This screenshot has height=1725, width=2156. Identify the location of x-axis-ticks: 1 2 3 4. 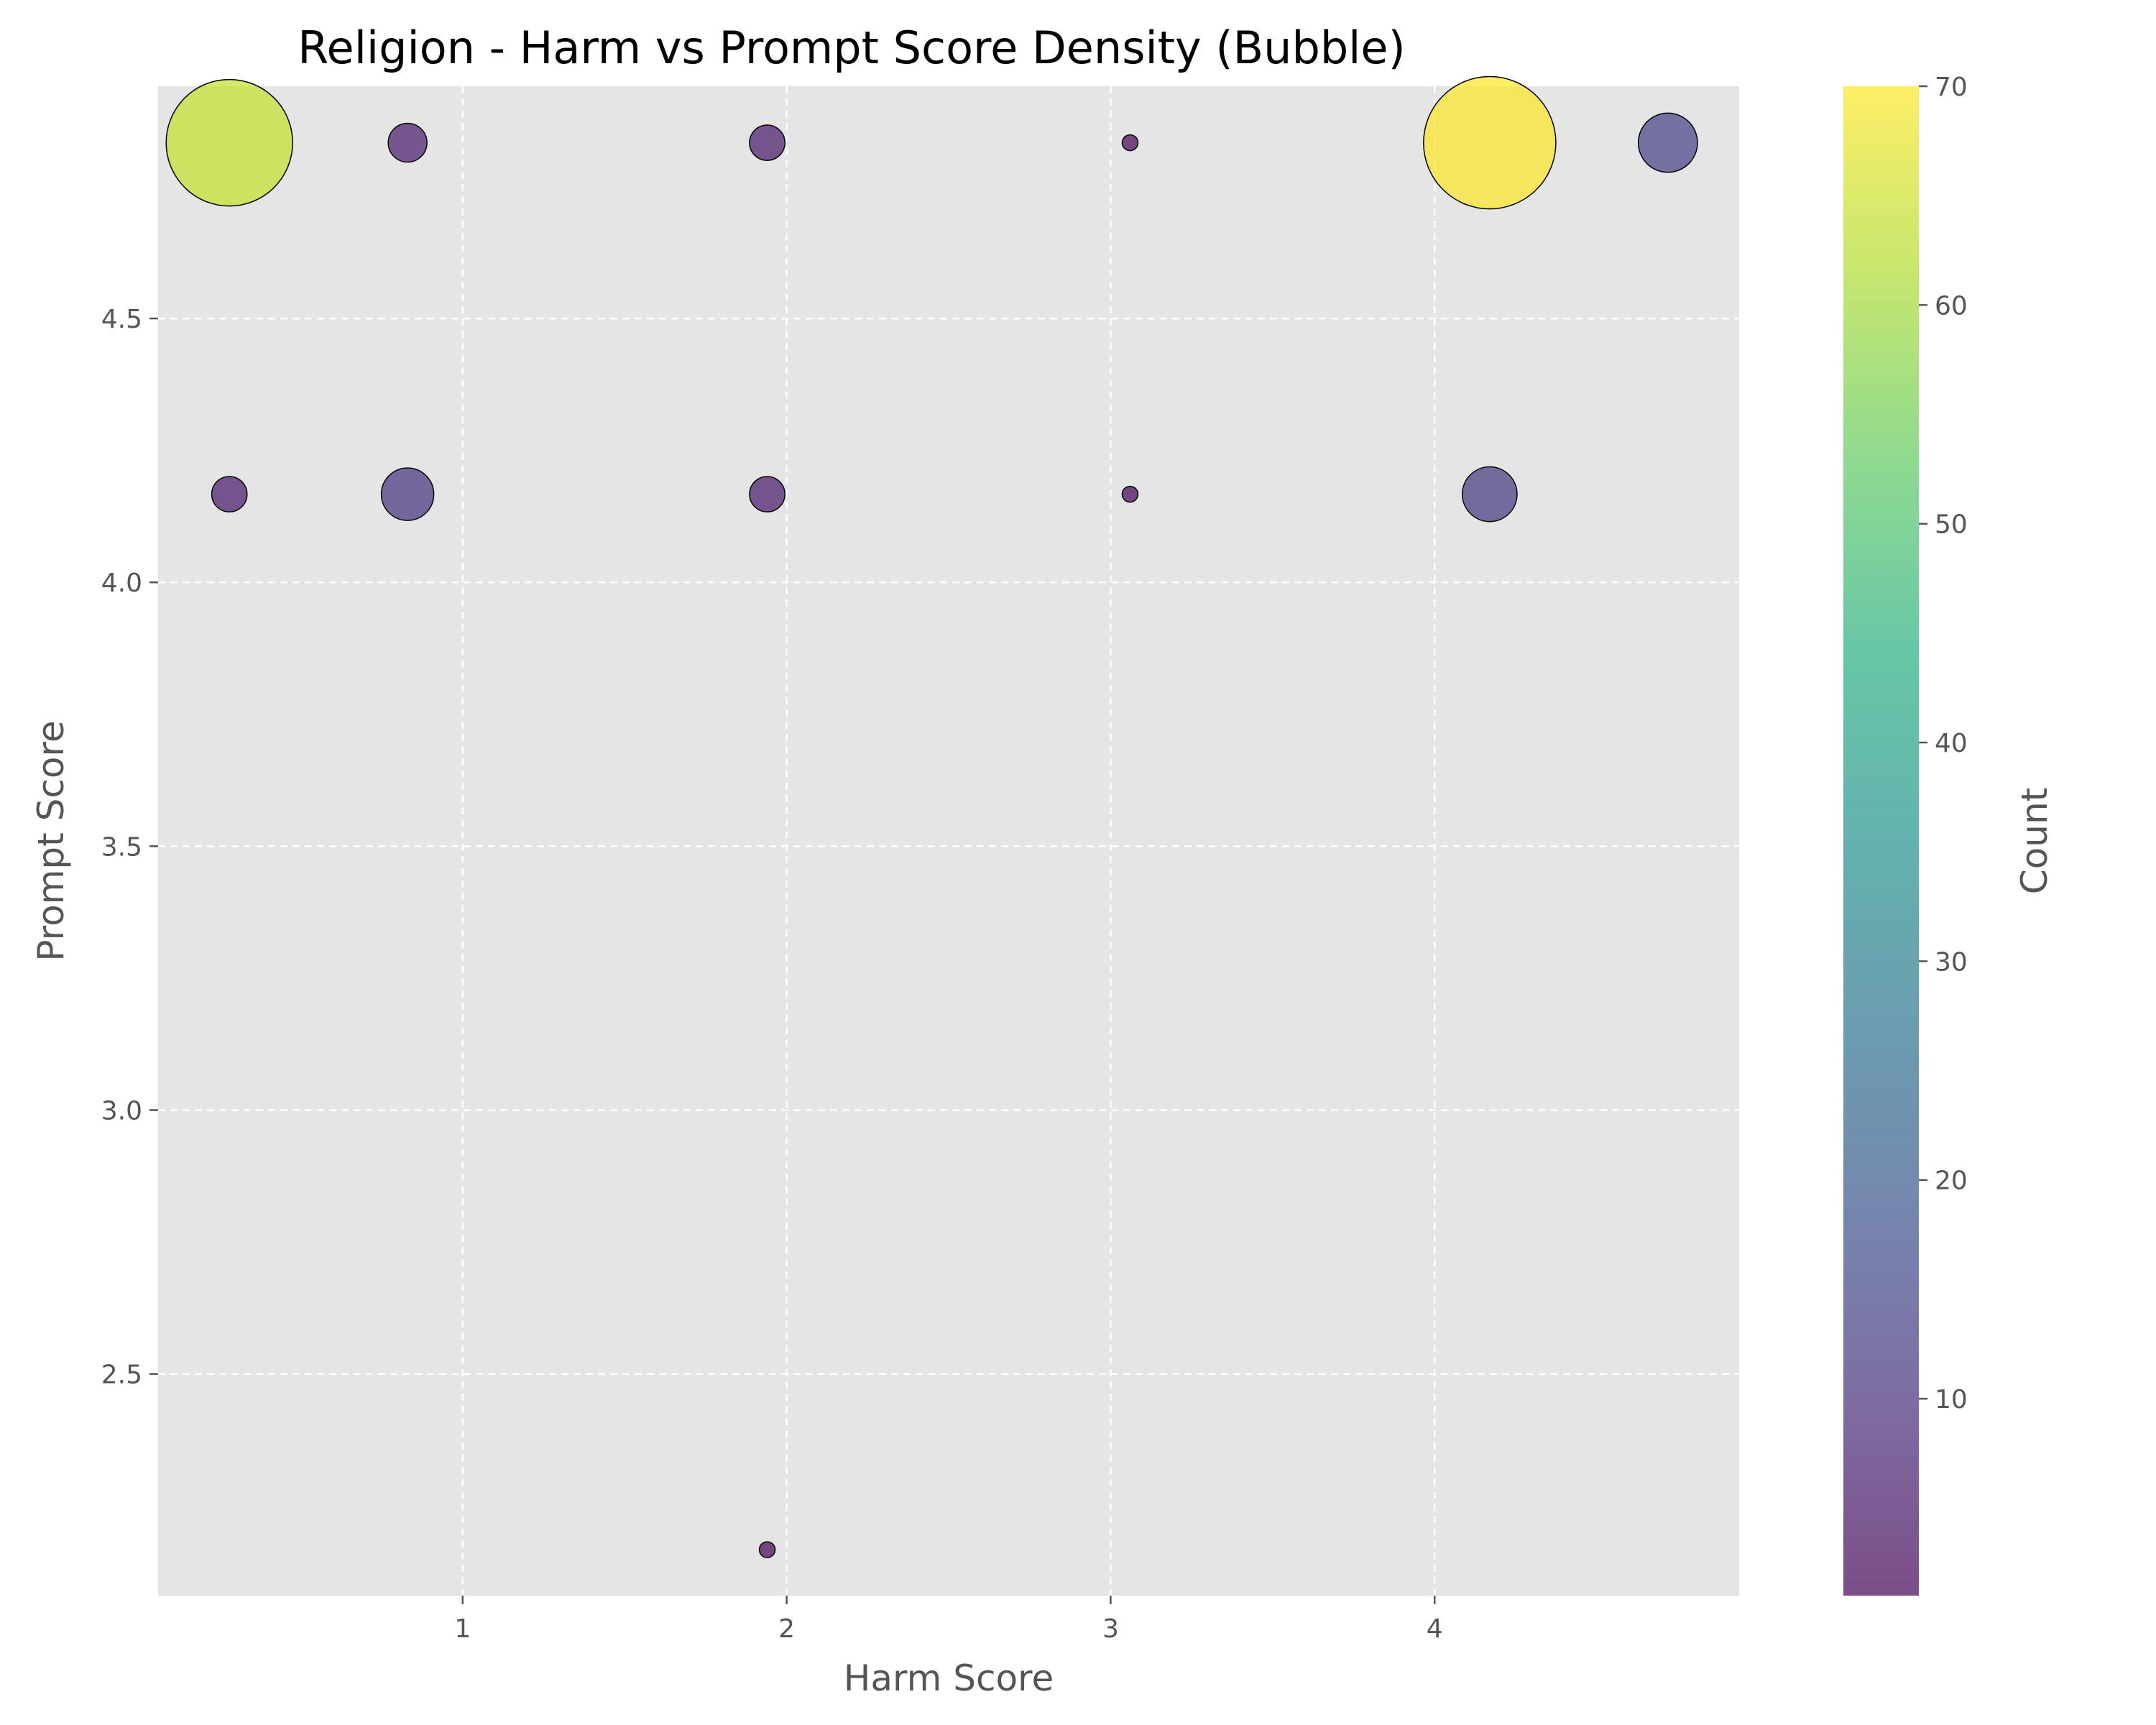
(948, 1620).